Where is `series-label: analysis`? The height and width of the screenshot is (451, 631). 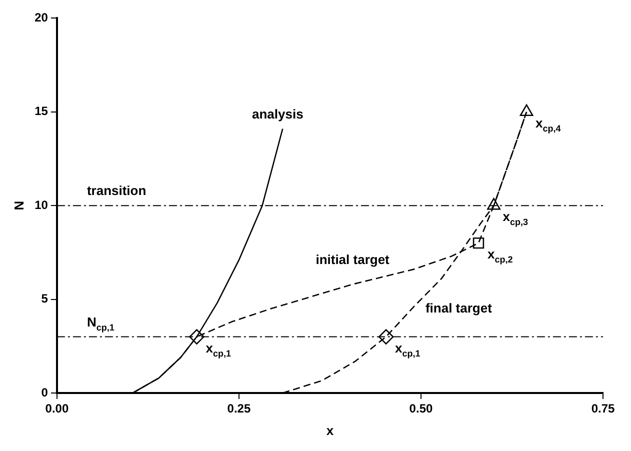 series-label: analysis is located at coordinates (278, 114).